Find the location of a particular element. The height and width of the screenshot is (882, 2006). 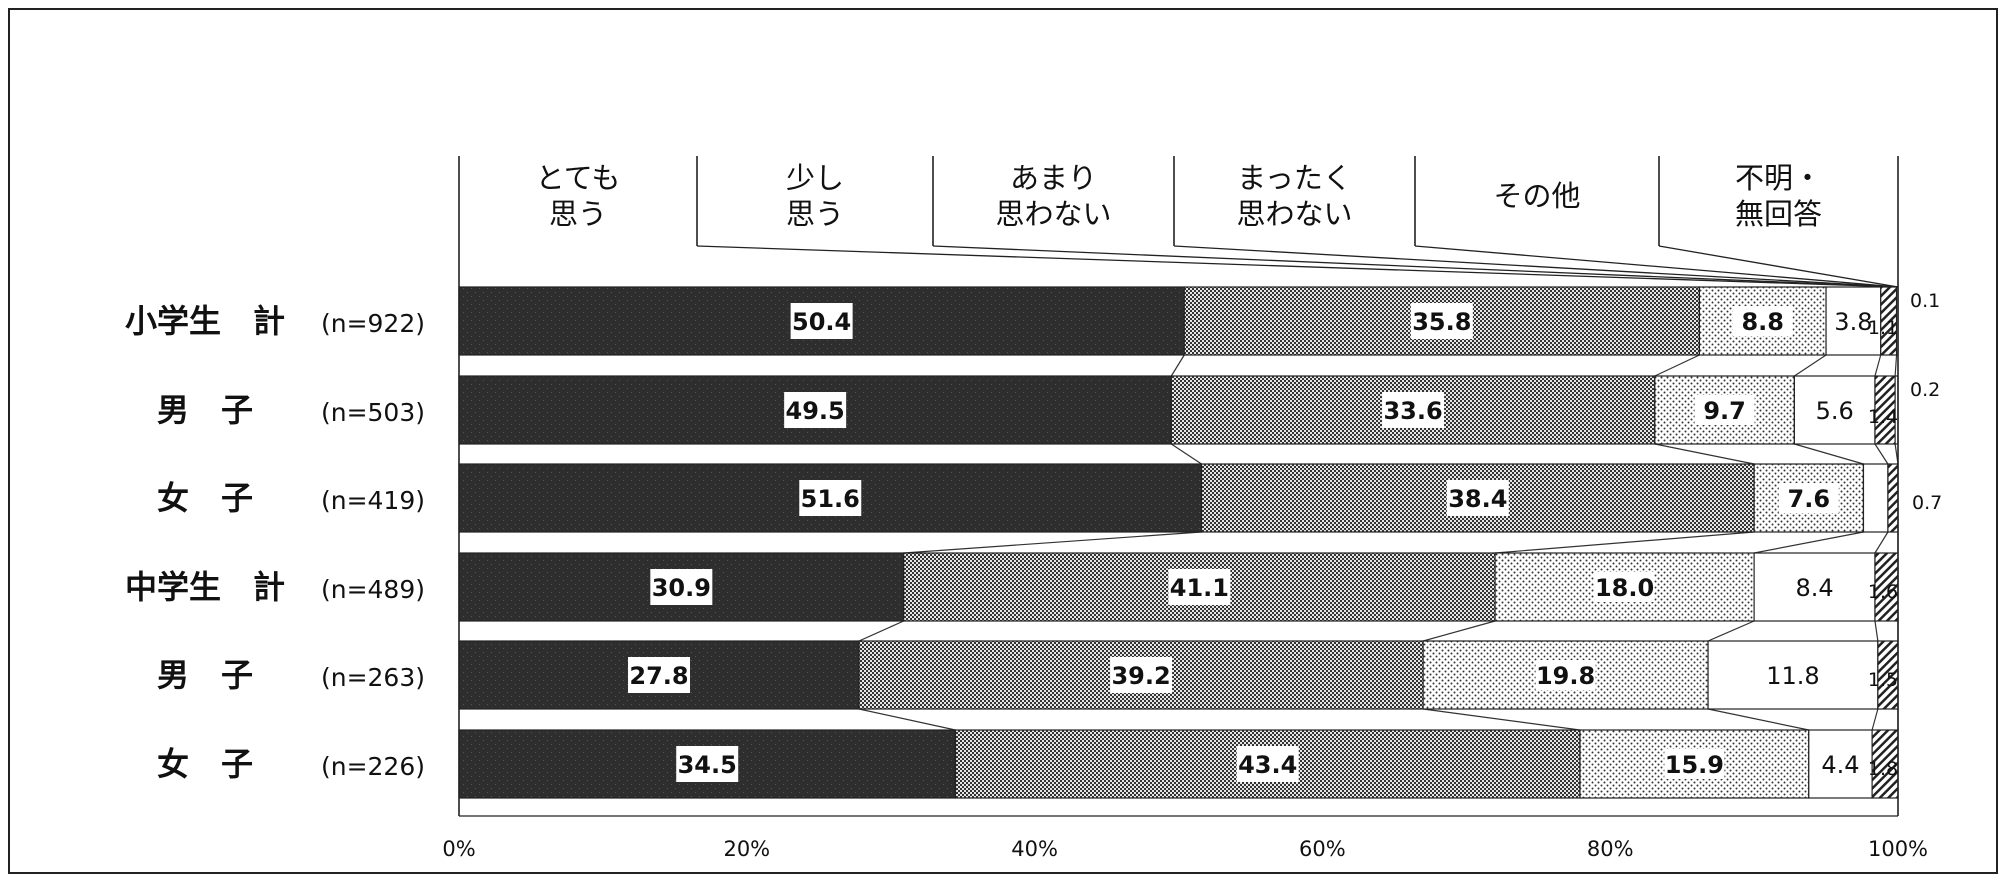

value-label: 8.8 is located at coordinates (1762, 322).